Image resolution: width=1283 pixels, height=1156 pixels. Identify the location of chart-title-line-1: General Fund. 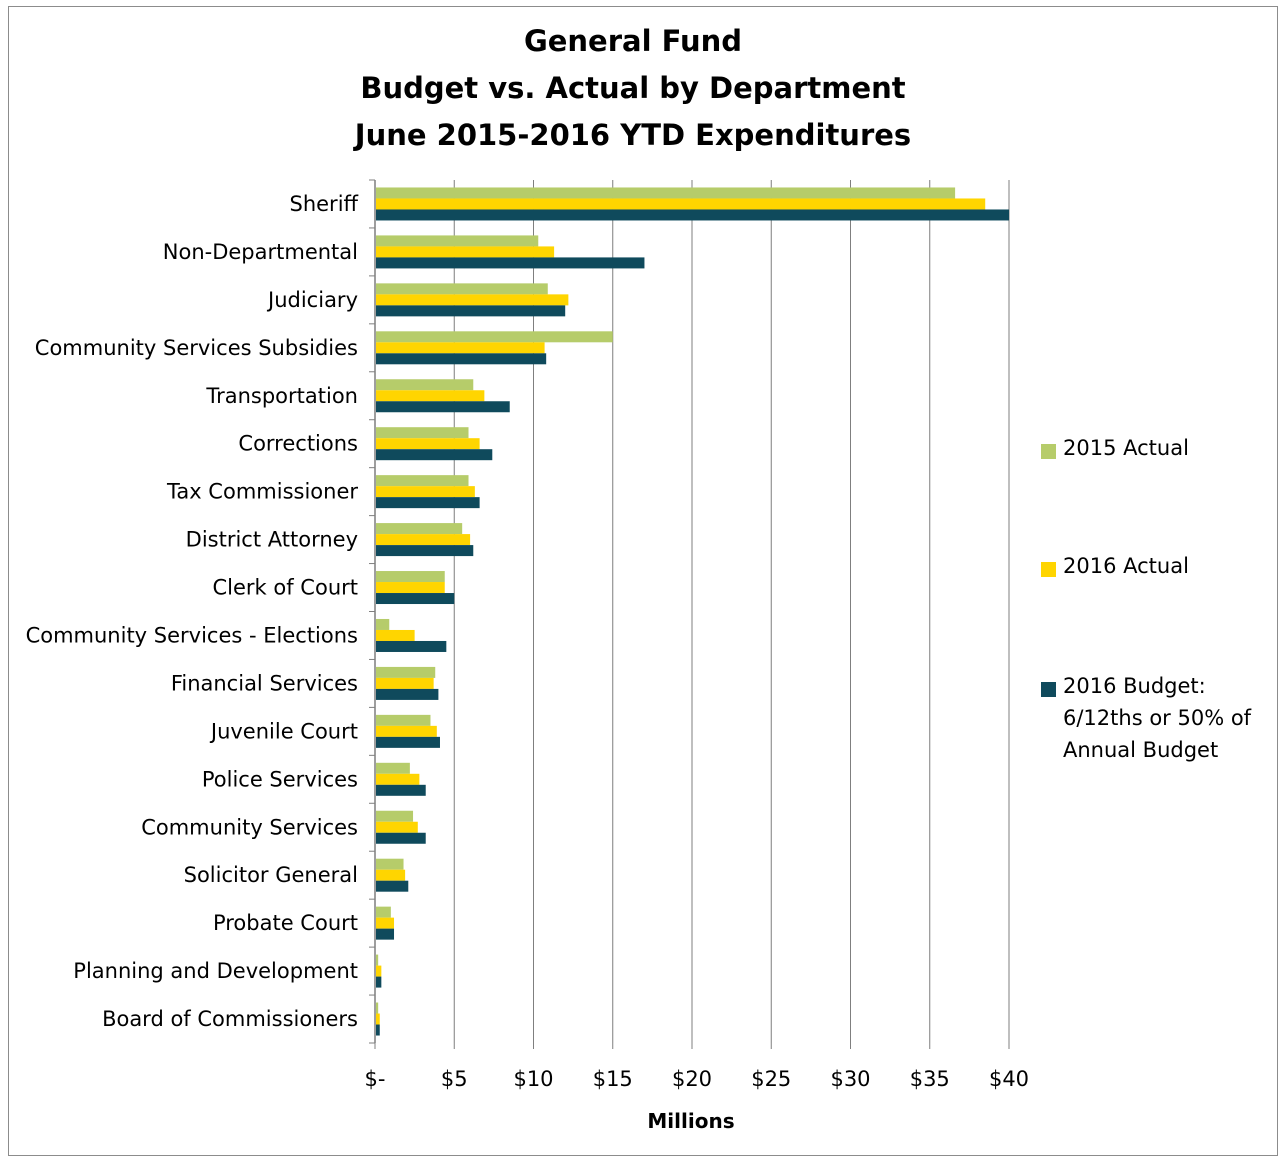
(633, 41).